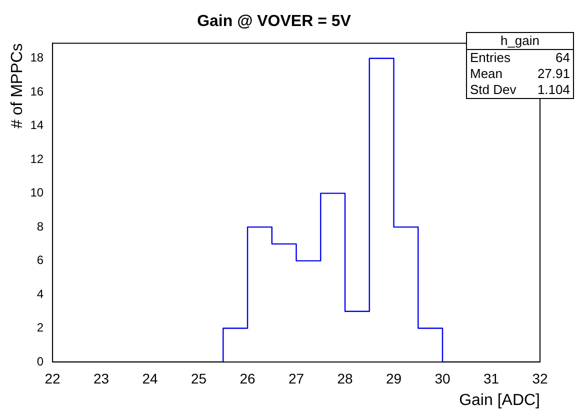 This screenshot has height=410, width=578. What do you see at coordinates (274, 21) in the screenshot?
I see `chart-title: Gain @ VOVER = 5V` at bounding box center [274, 21].